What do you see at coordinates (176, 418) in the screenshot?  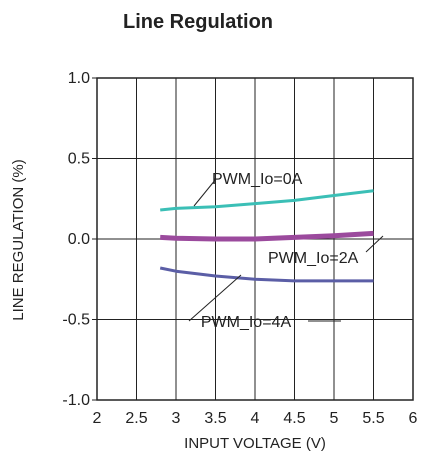 I see `x-tick-label: 3` at bounding box center [176, 418].